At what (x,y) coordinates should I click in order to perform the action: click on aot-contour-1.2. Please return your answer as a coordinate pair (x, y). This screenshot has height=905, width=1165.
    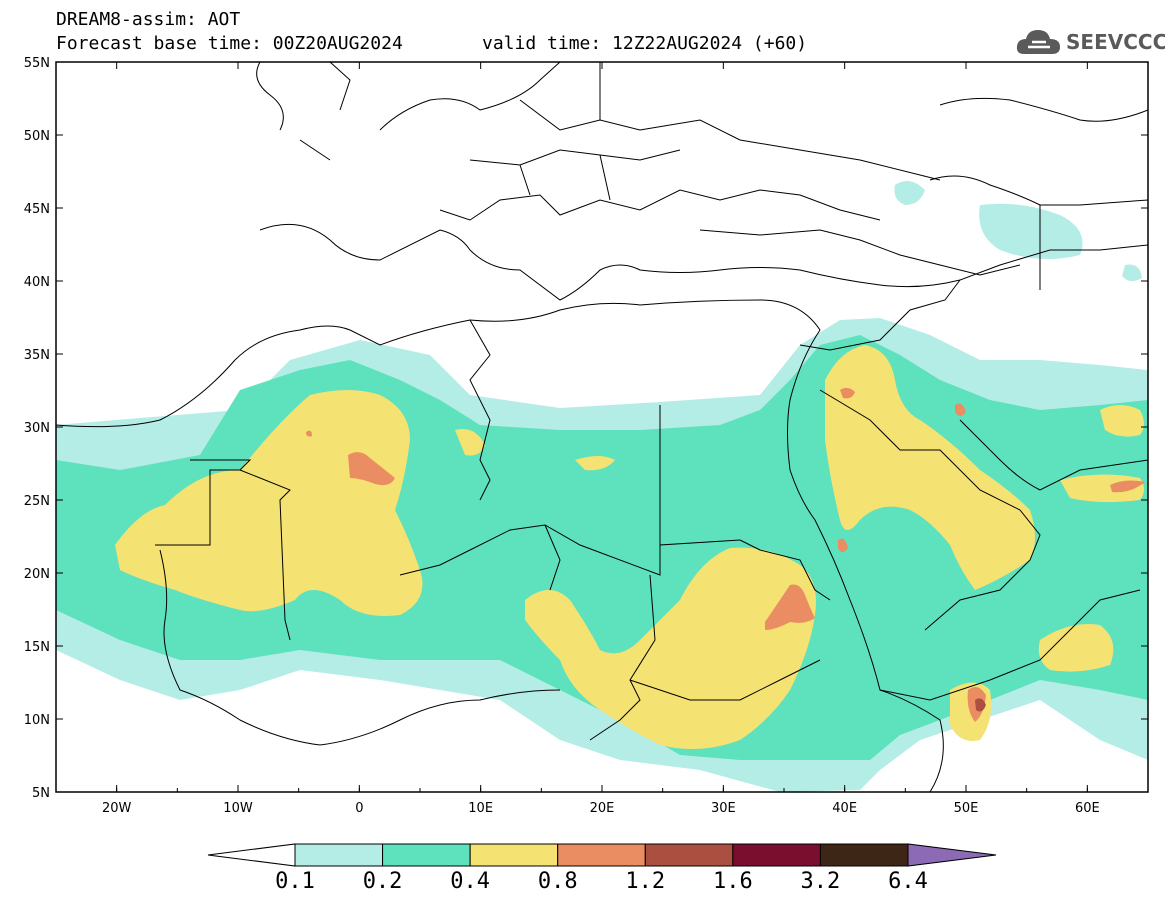
    Looking at the image, I should click on (980, 705).